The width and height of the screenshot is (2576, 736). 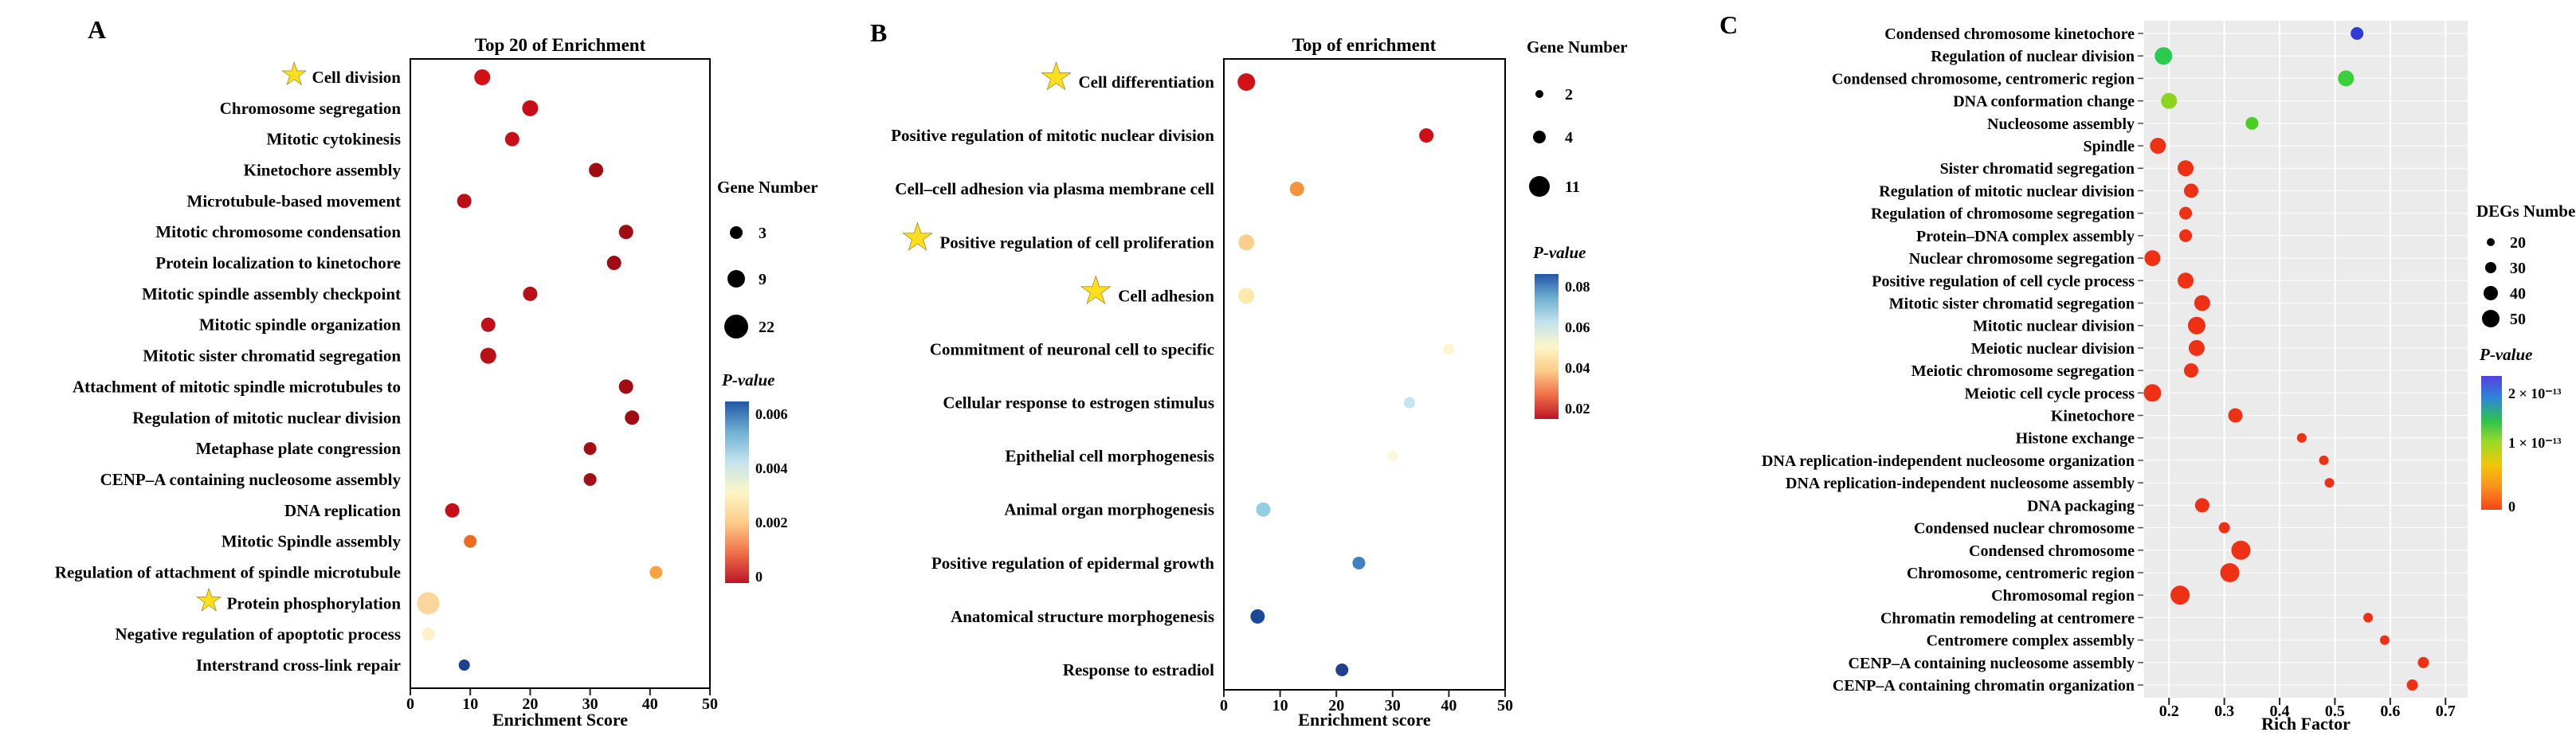 What do you see at coordinates (1984, 686) in the screenshot?
I see `category-label: CENP–A containing chromatin organization` at bounding box center [1984, 686].